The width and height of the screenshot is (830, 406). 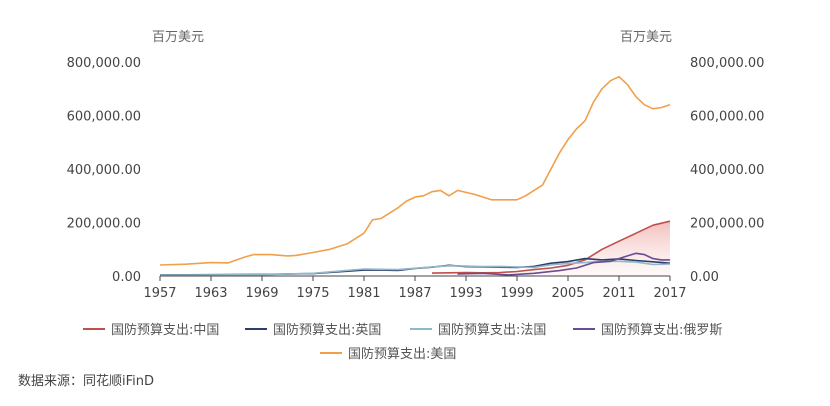 I want to click on y-left-tick-label: 200,000.00, so click(x=104, y=224).